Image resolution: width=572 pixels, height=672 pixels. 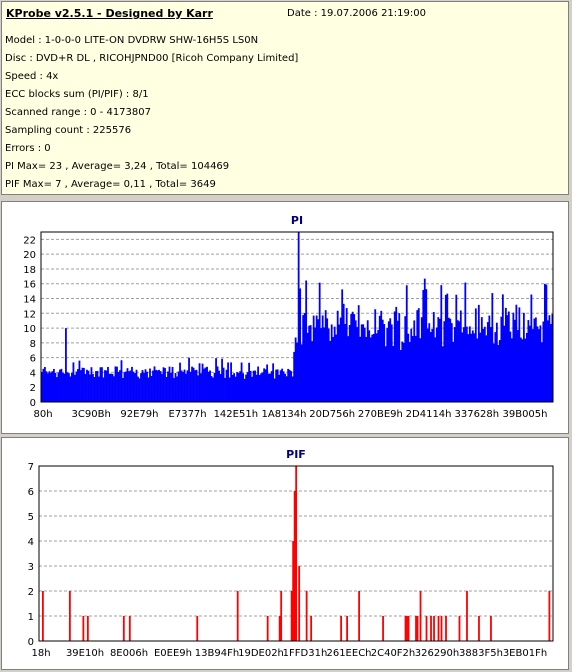 What do you see at coordinates (173, 653) in the screenshot?
I see `x-tick-label: E0EE9h` at bounding box center [173, 653].